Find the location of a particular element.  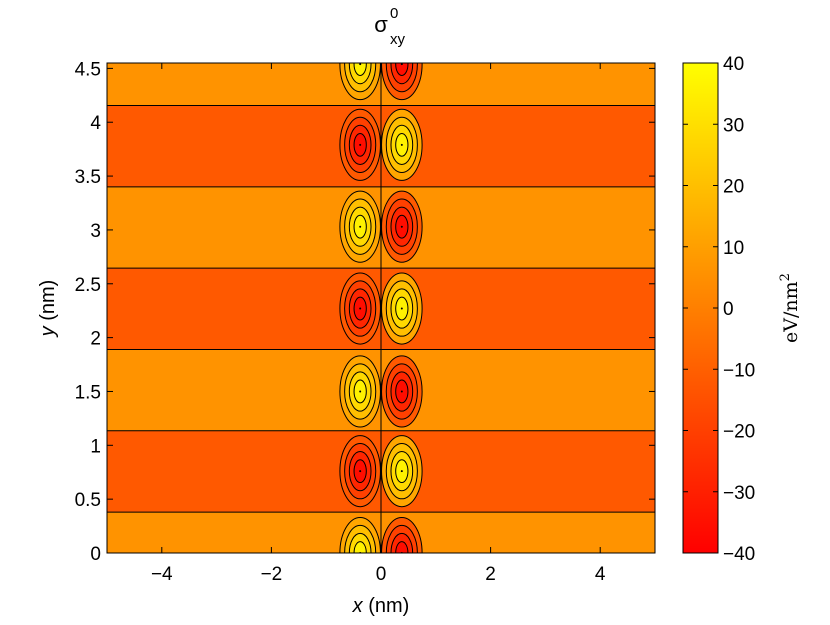

colorbar-tick-label: −20 is located at coordinates (739, 432).